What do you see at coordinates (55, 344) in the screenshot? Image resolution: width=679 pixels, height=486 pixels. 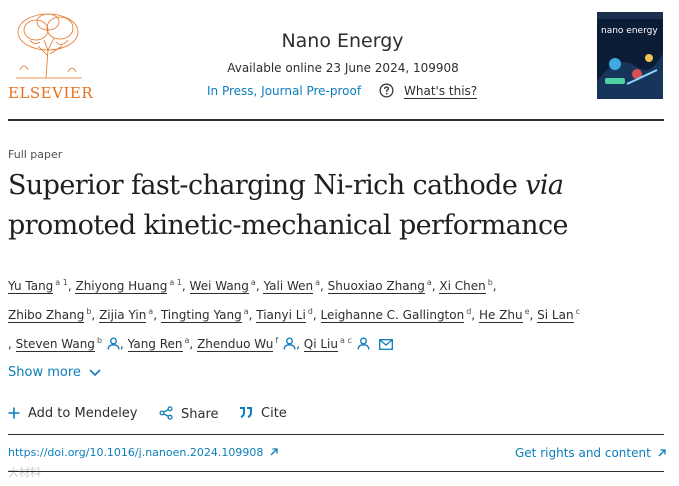 I see `author-name: Steven Wang` at bounding box center [55, 344].